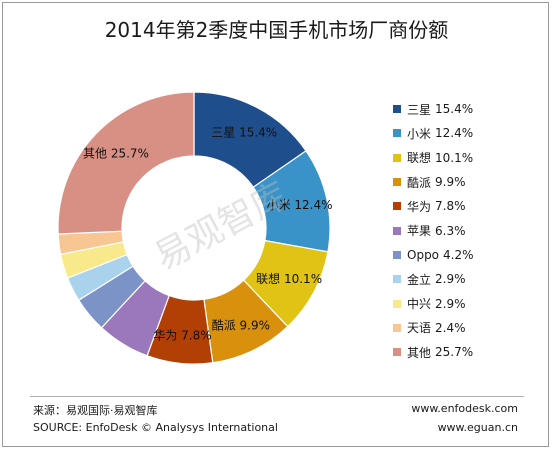 The image size is (553, 451). Describe the element at coordinates (450, 327) in the screenshot. I see `legend-value: 2.4%` at that location.